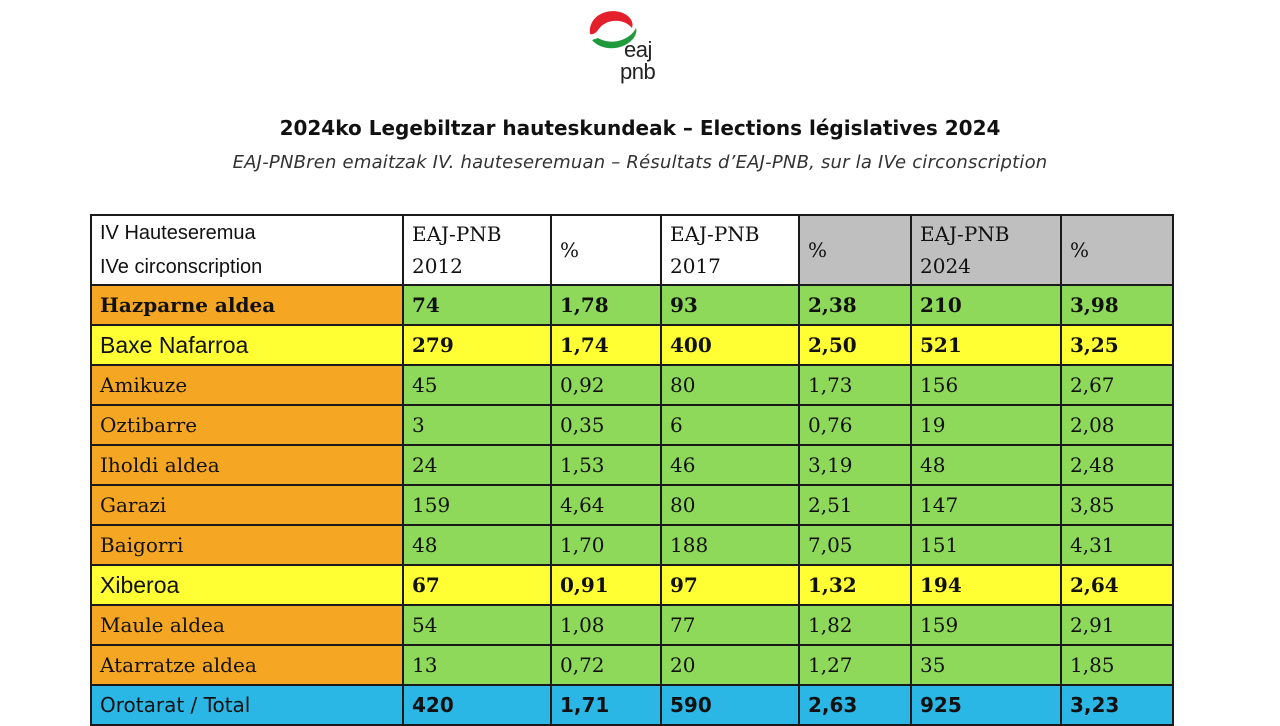 This screenshot has width=1280, height=726. Describe the element at coordinates (855, 425) in the screenshot. I see `percent-cell: 0,76` at that location.